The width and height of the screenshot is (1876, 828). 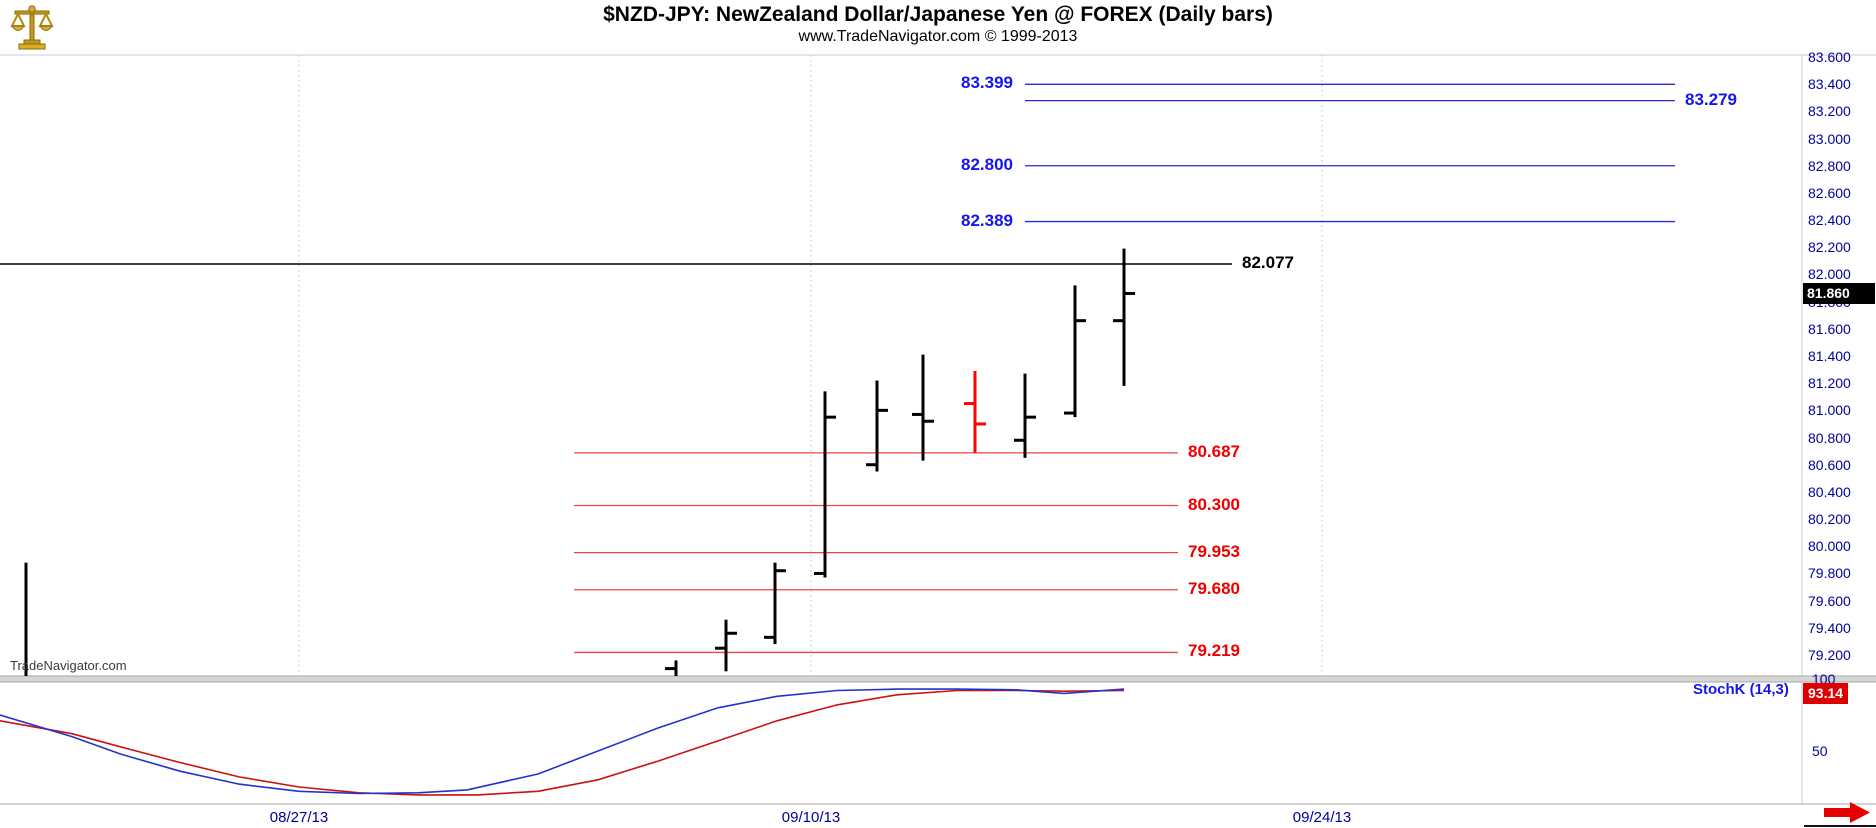 What do you see at coordinates (68, 665) in the screenshot?
I see `watermark: TradeNavigator.com` at bounding box center [68, 665].